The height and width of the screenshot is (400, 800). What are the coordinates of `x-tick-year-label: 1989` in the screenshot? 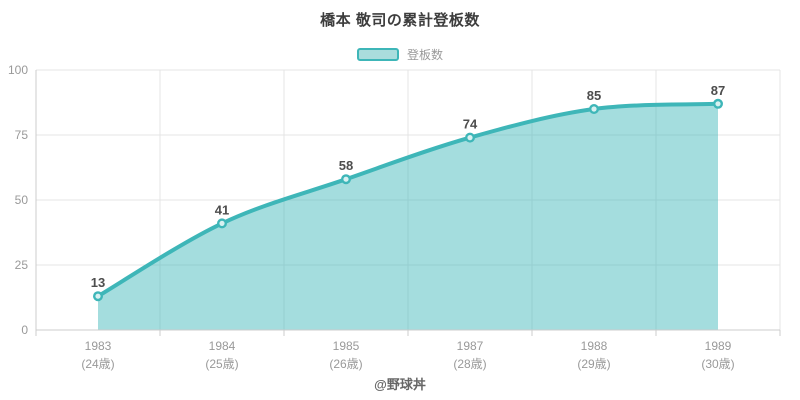 It's located at (718, 346).